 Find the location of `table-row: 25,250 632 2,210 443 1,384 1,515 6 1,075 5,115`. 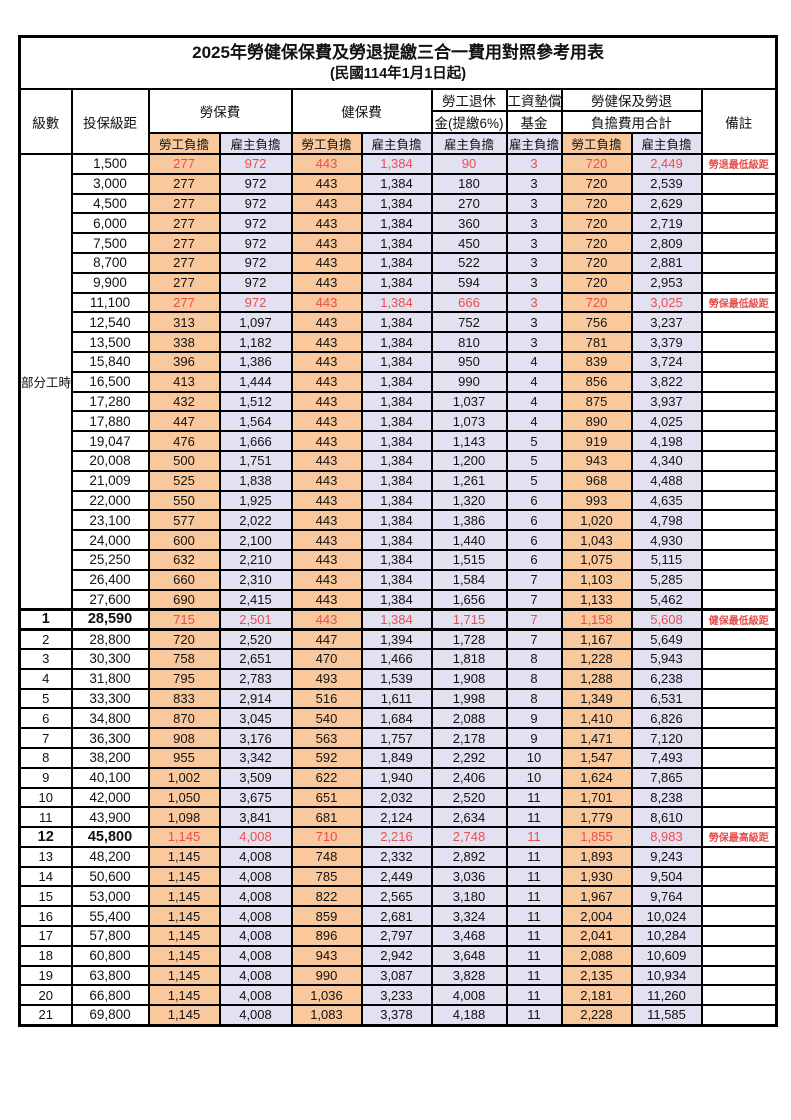

table-row: 25,250 632 2,210 443 1,384 1,515 6 1,075 5,115 is located at coordinates (399, 559).